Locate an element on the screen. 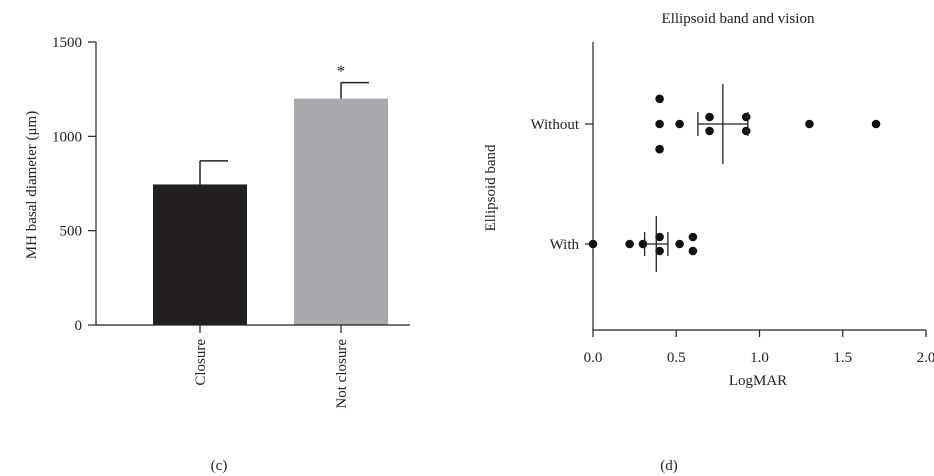 The image size is (934, 476). scatter-title: Ellipsoid band and vision is located at coordinates (738, 19).